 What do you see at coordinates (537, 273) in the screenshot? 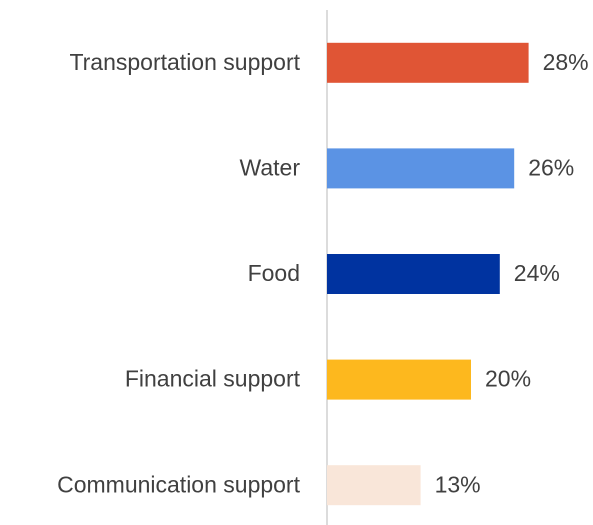
I see `value-label: 24%` at bounding box center [537, 273].